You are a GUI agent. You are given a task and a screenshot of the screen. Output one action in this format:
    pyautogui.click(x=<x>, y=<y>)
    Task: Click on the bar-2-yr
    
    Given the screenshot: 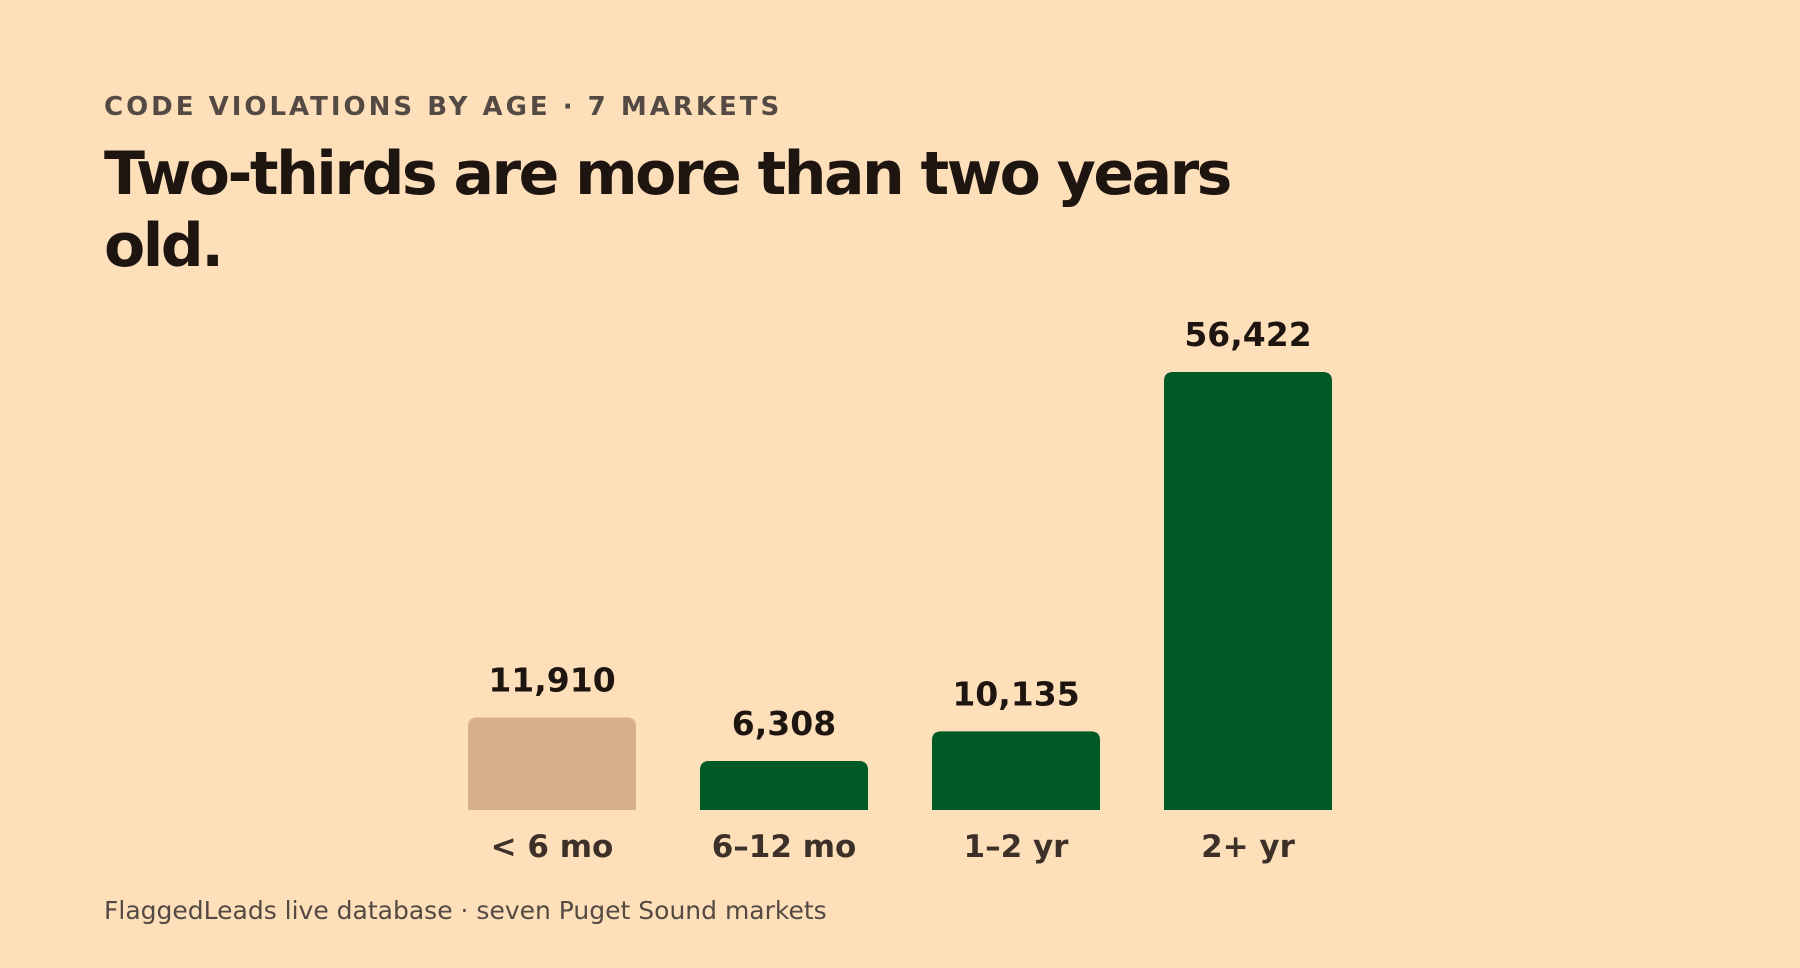 What is the action you would take?
    pyautogui.click(x=1248, y=591)
    